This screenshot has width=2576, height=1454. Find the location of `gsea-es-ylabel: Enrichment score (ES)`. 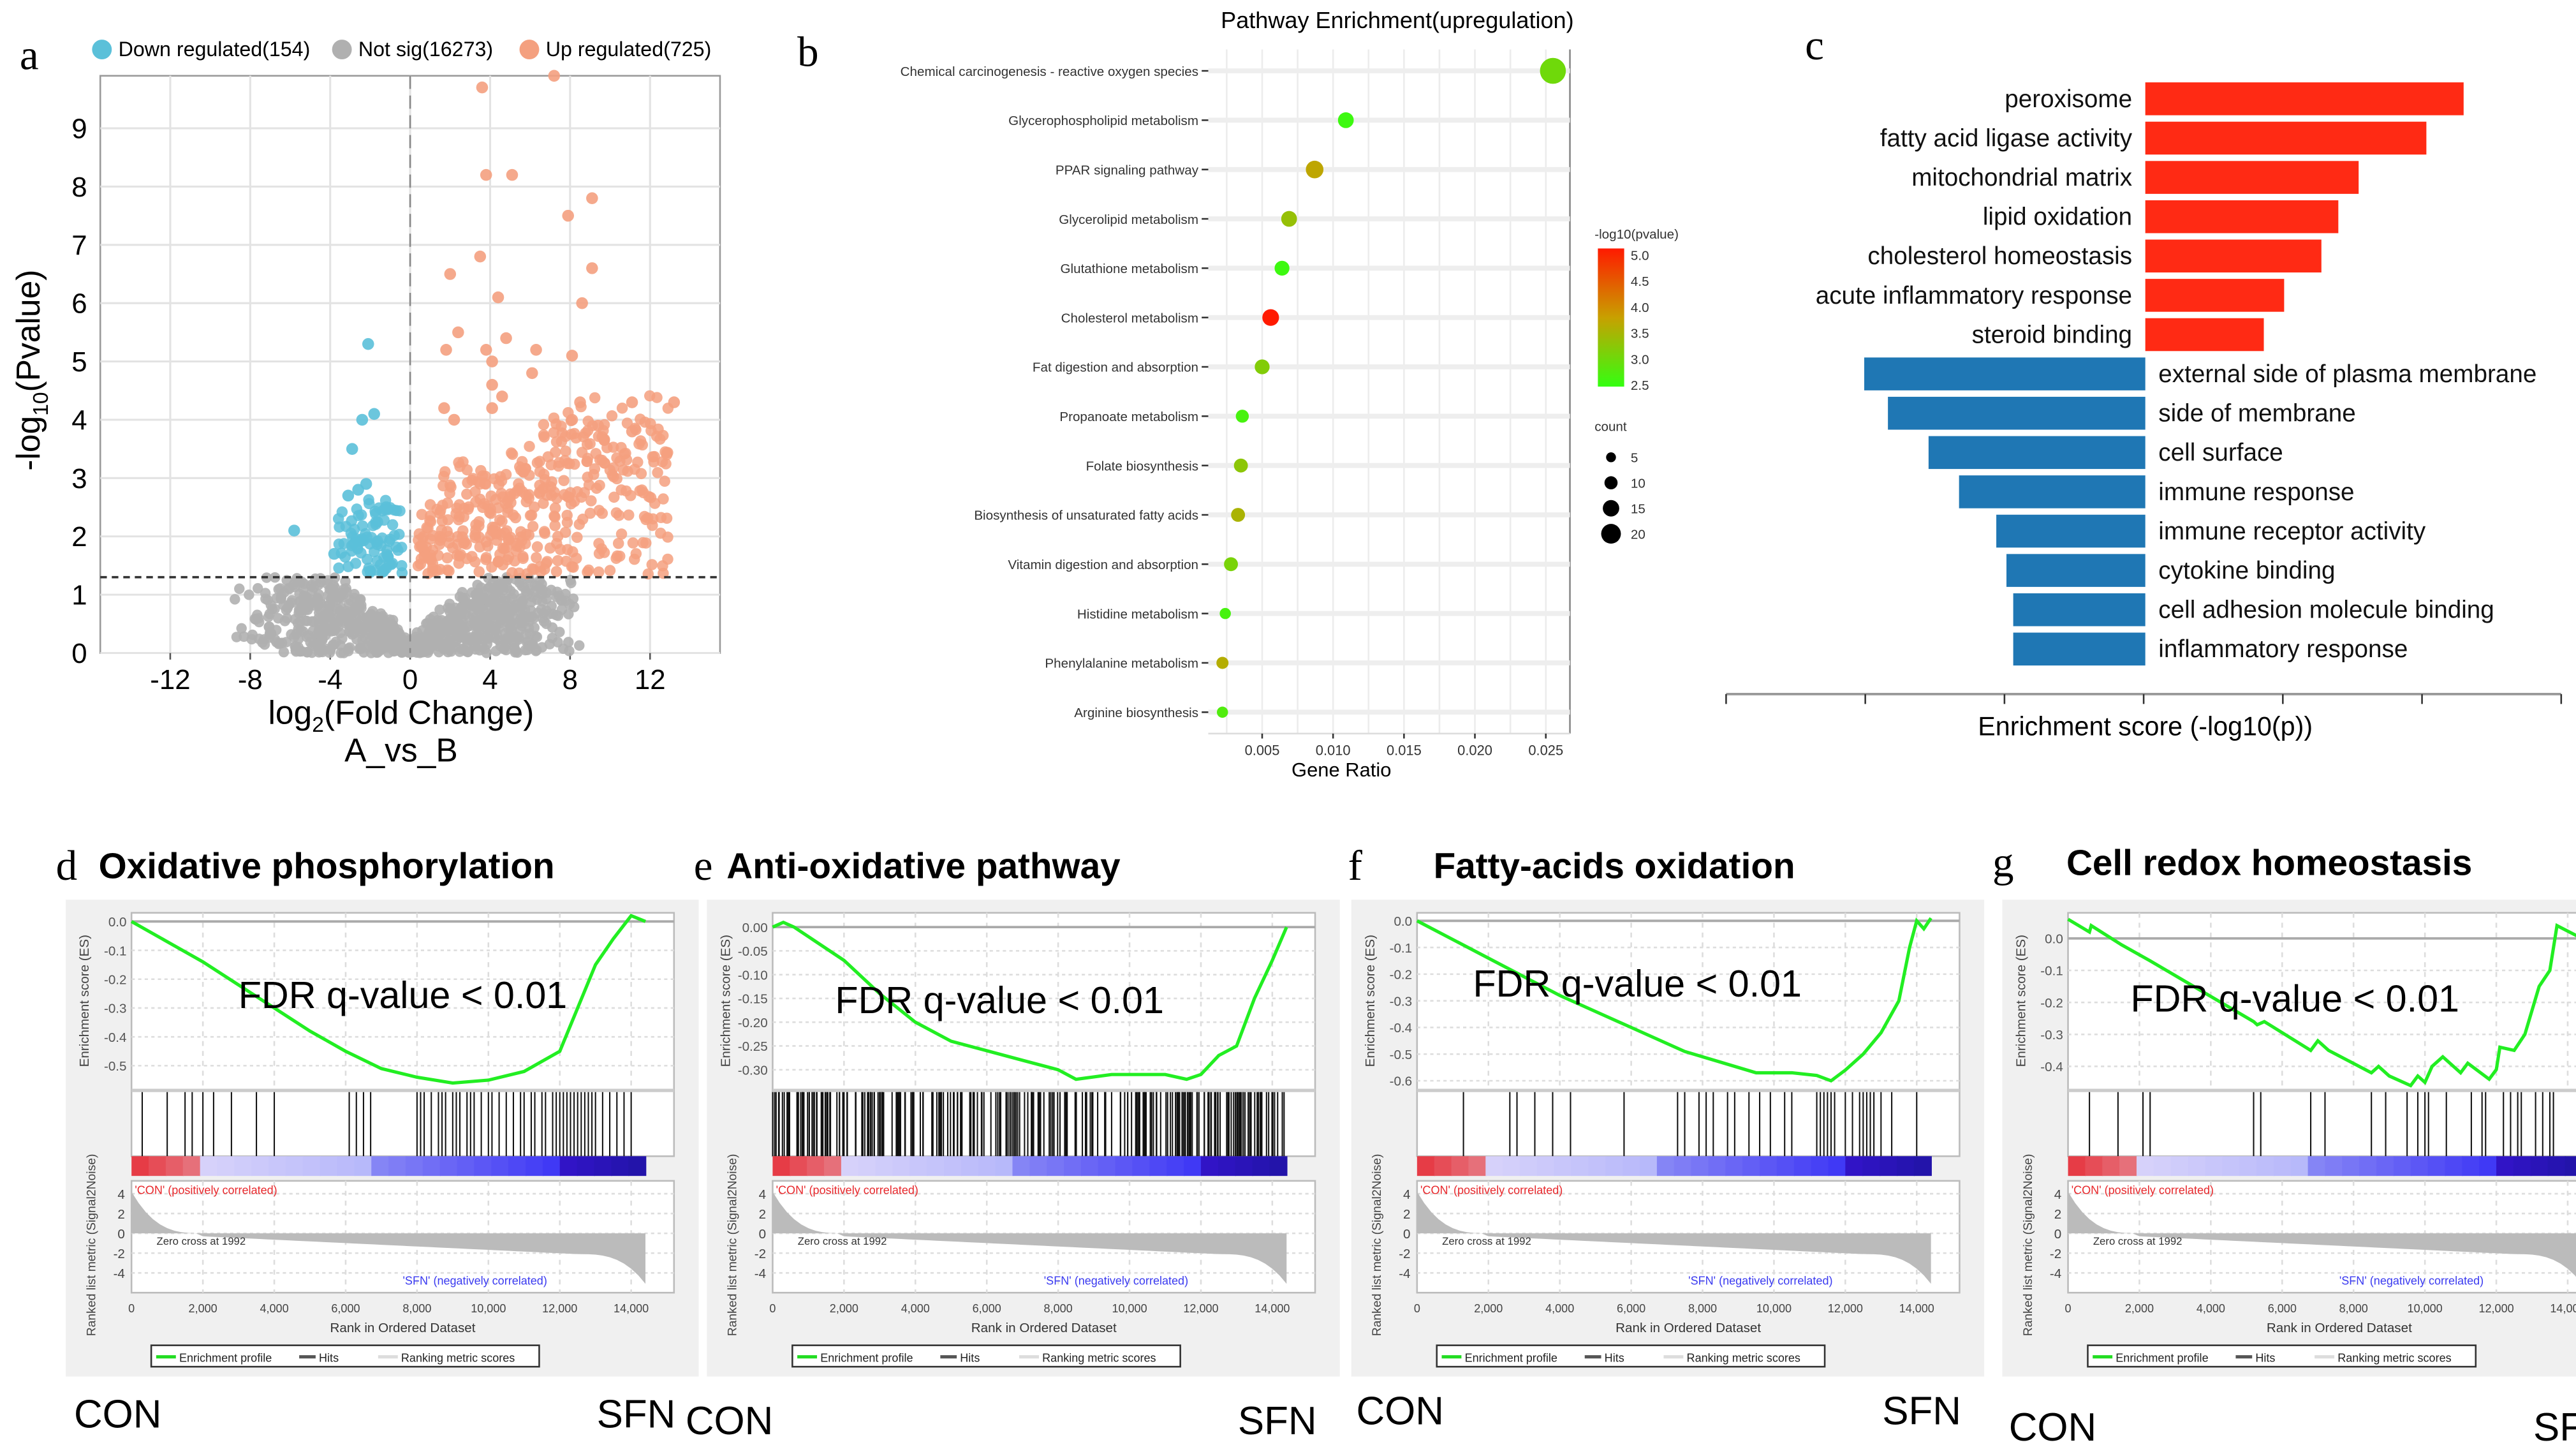

gsea-es-ylabel: Enrichment score (ES) is located at coordinates (2021, 1001).